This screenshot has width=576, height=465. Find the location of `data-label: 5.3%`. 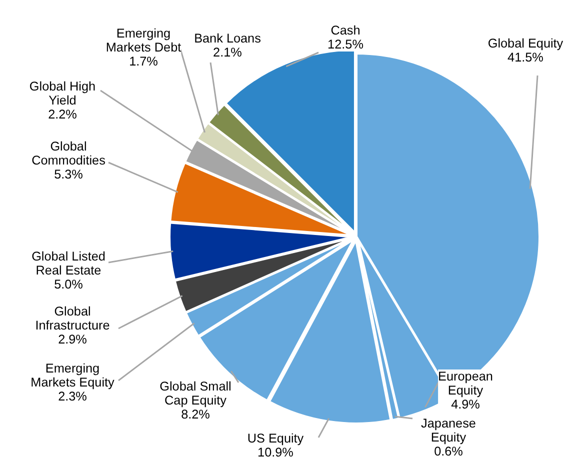

data-label: 5.3% is located at coordinates (68, 175).